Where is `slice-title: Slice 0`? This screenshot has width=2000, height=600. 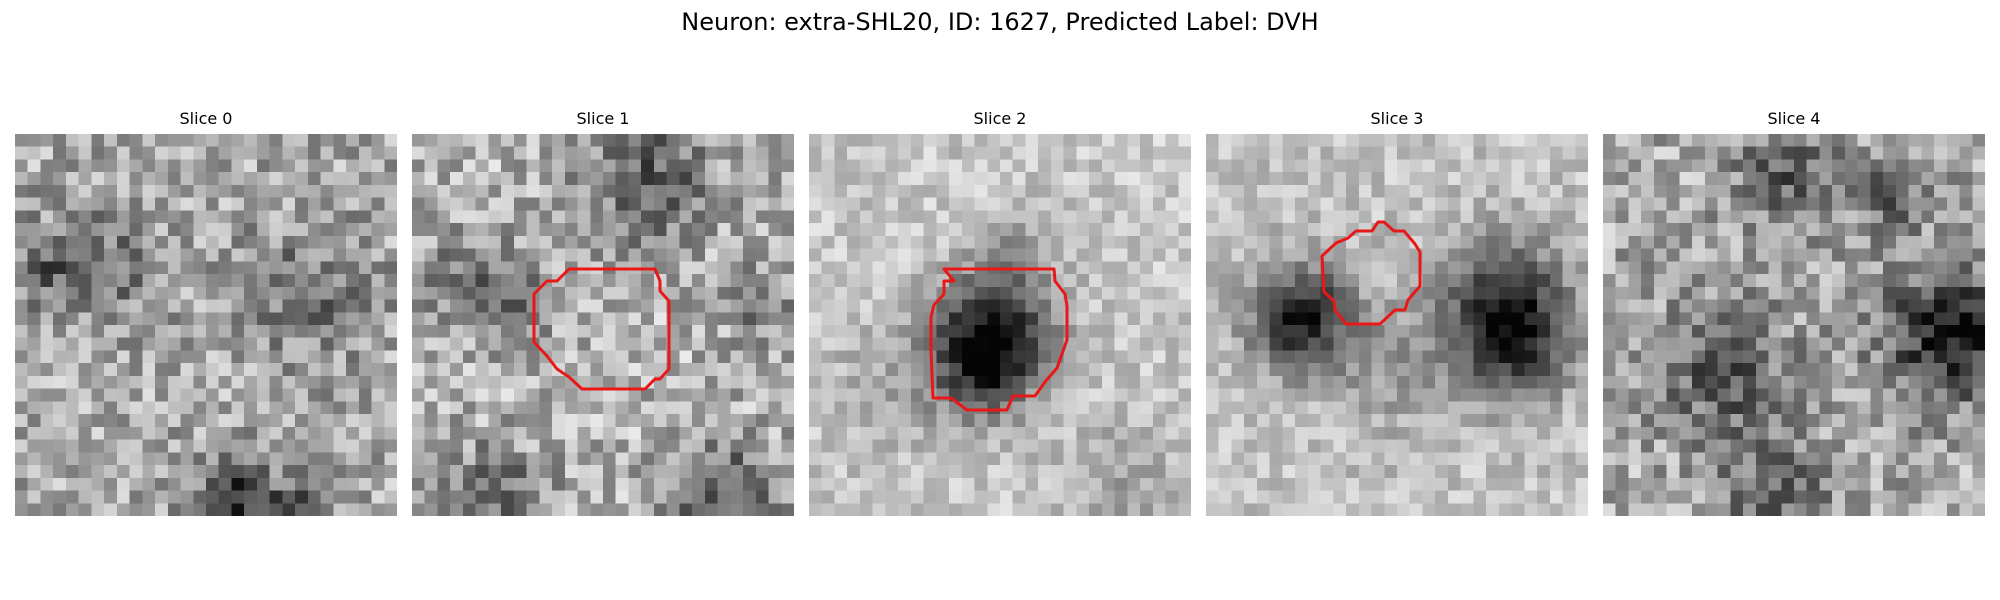 slice-title: Slice 0 is located at coordinates (206, 118).